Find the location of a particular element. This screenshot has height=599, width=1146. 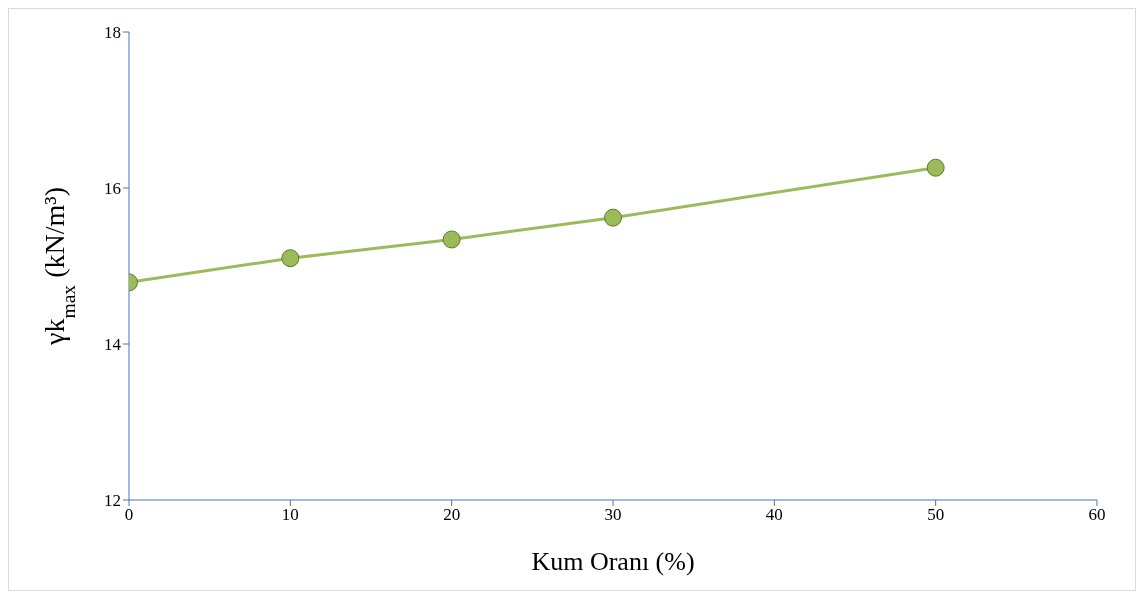

x-axis-title: Kum Oranı (%) is located at coordinates (613, 561).